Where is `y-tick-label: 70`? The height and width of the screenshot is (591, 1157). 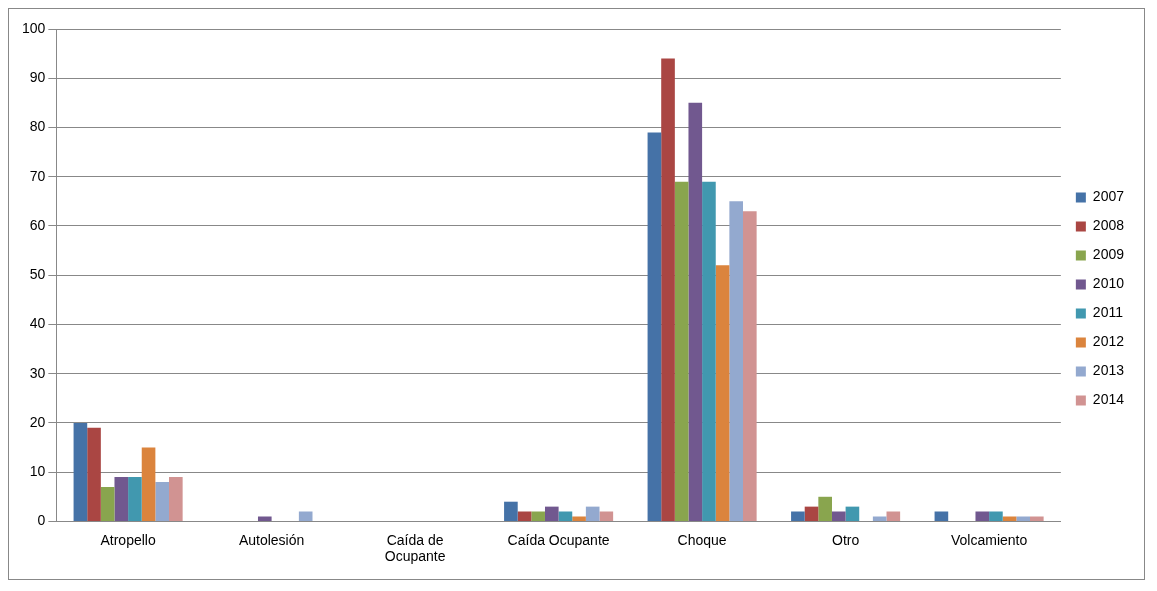 y-tick-label: 70 is located at coordinates (37, 175).